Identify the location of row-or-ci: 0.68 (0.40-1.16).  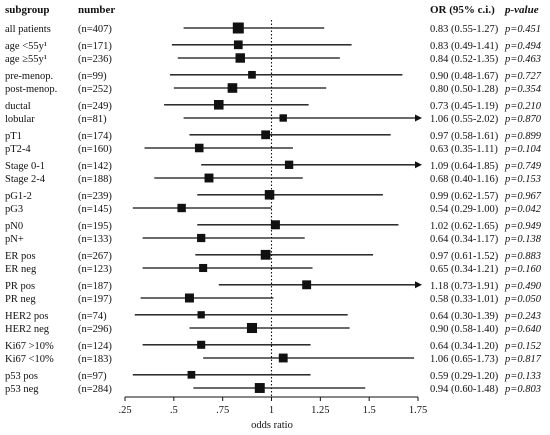
(464, 179).